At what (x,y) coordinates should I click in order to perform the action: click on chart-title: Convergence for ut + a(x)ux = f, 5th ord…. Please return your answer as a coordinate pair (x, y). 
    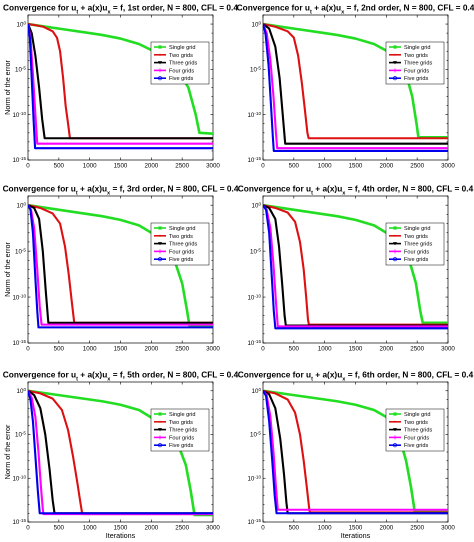
    Looking at the image, I should click on (121, 376).